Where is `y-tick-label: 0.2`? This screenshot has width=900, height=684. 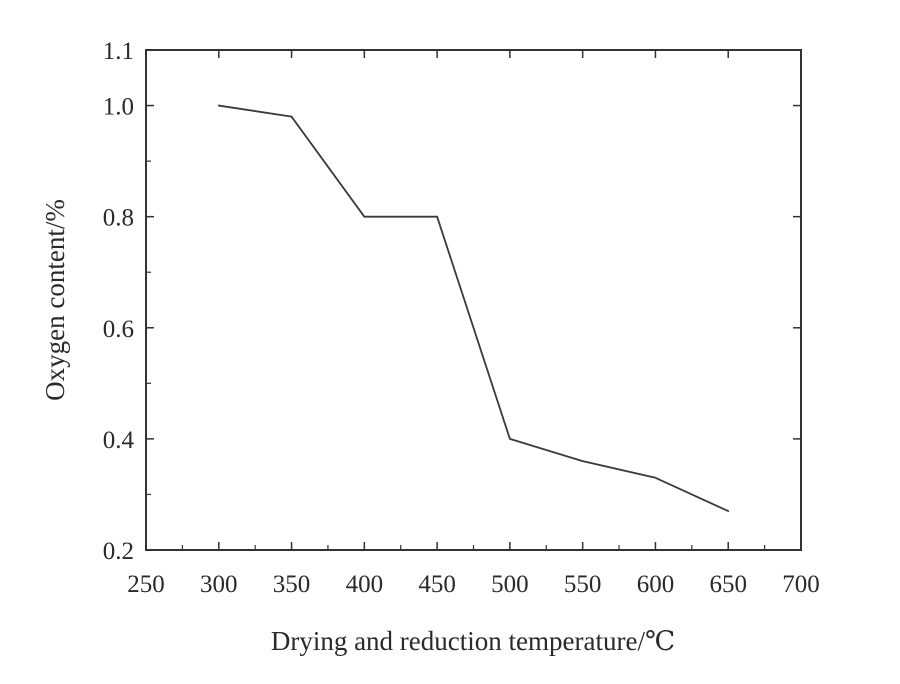
y-tick-label: 0.2 is located at coordinates (118, 551).